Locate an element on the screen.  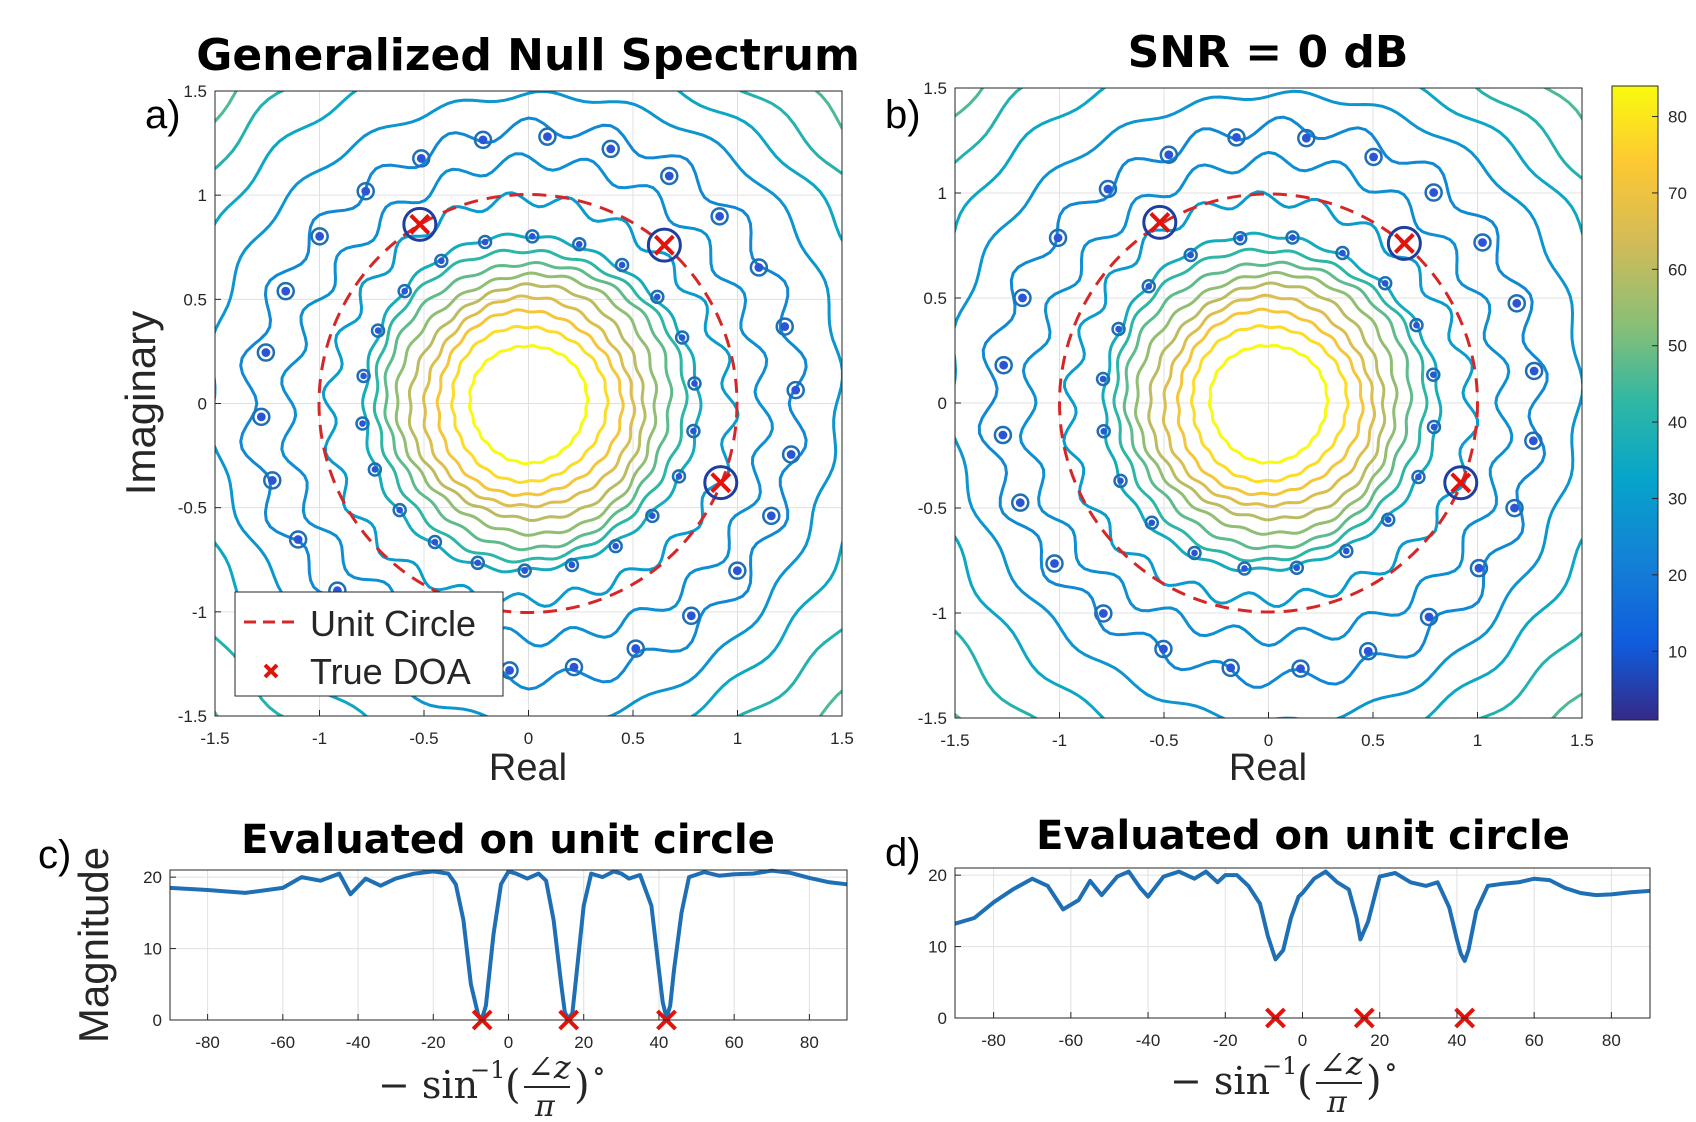
x-tick-label: 1 is located at coordinates (1477, 740).